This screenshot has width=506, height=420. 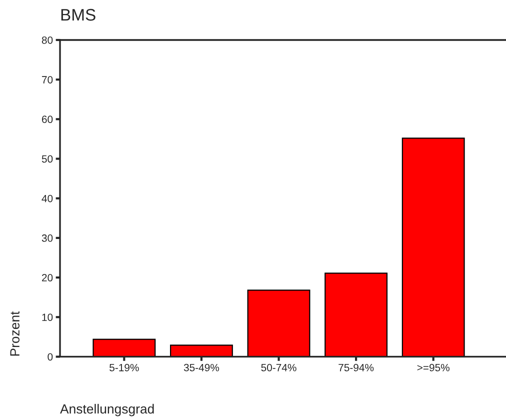 What do you see at coordinates (50, 357) in the screenshot?
I see `y-tick-label: 0` at bounding box center [50, 357].